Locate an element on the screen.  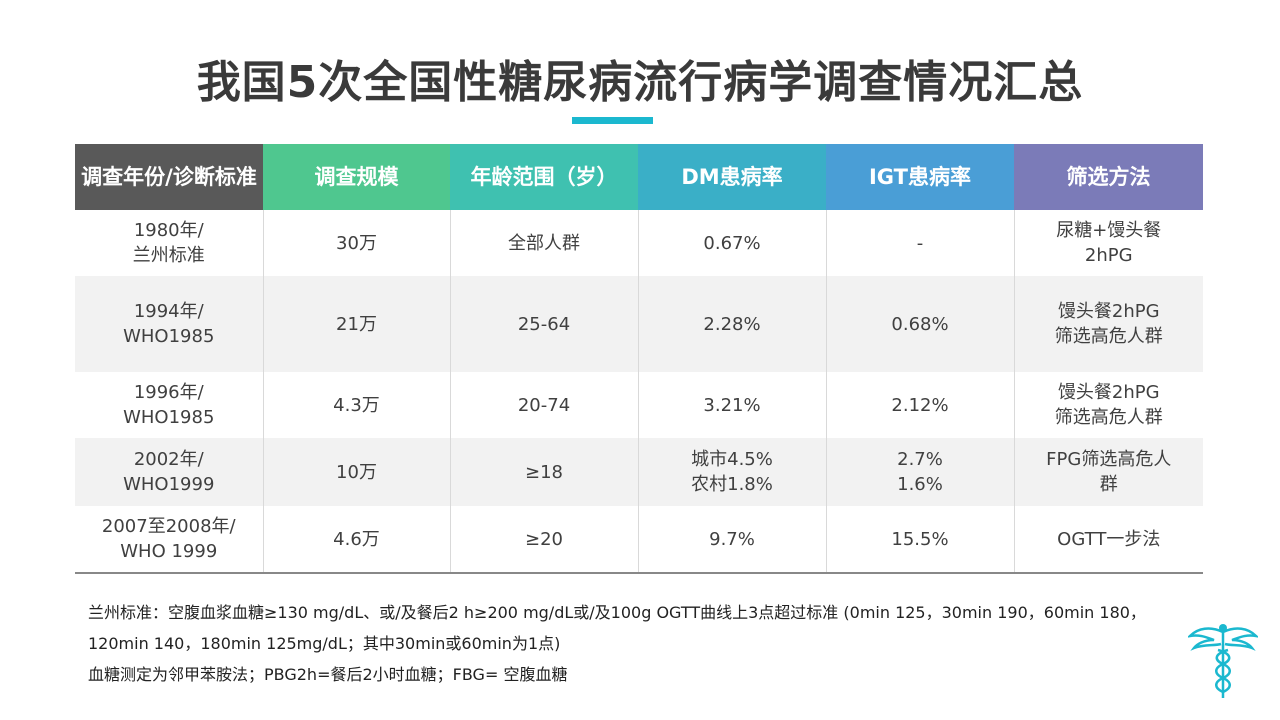
title-underline is located at coordinates (612, 120).